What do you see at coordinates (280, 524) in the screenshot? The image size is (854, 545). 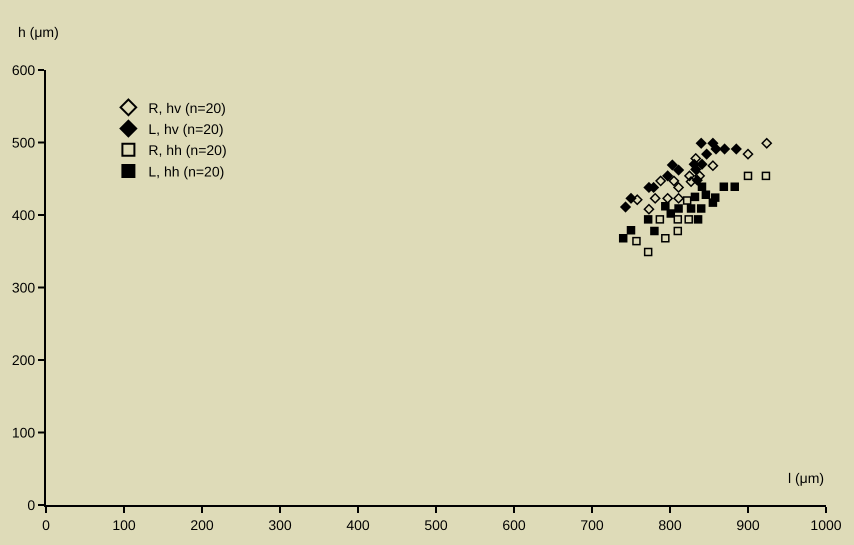 I see `x-tick-label: 300` at bounding box center [280, 524].